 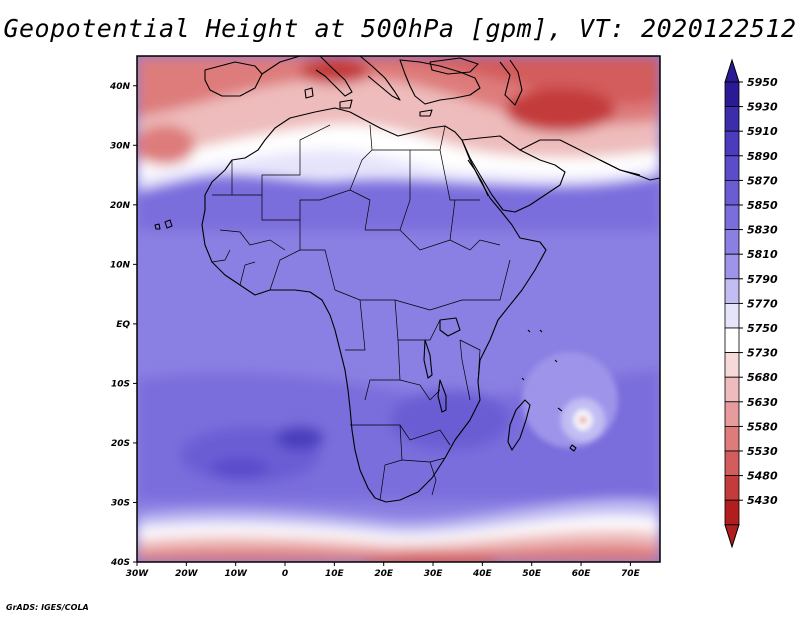 I want to click on lon-tick-label: 10W, so click(x=236, y=574).